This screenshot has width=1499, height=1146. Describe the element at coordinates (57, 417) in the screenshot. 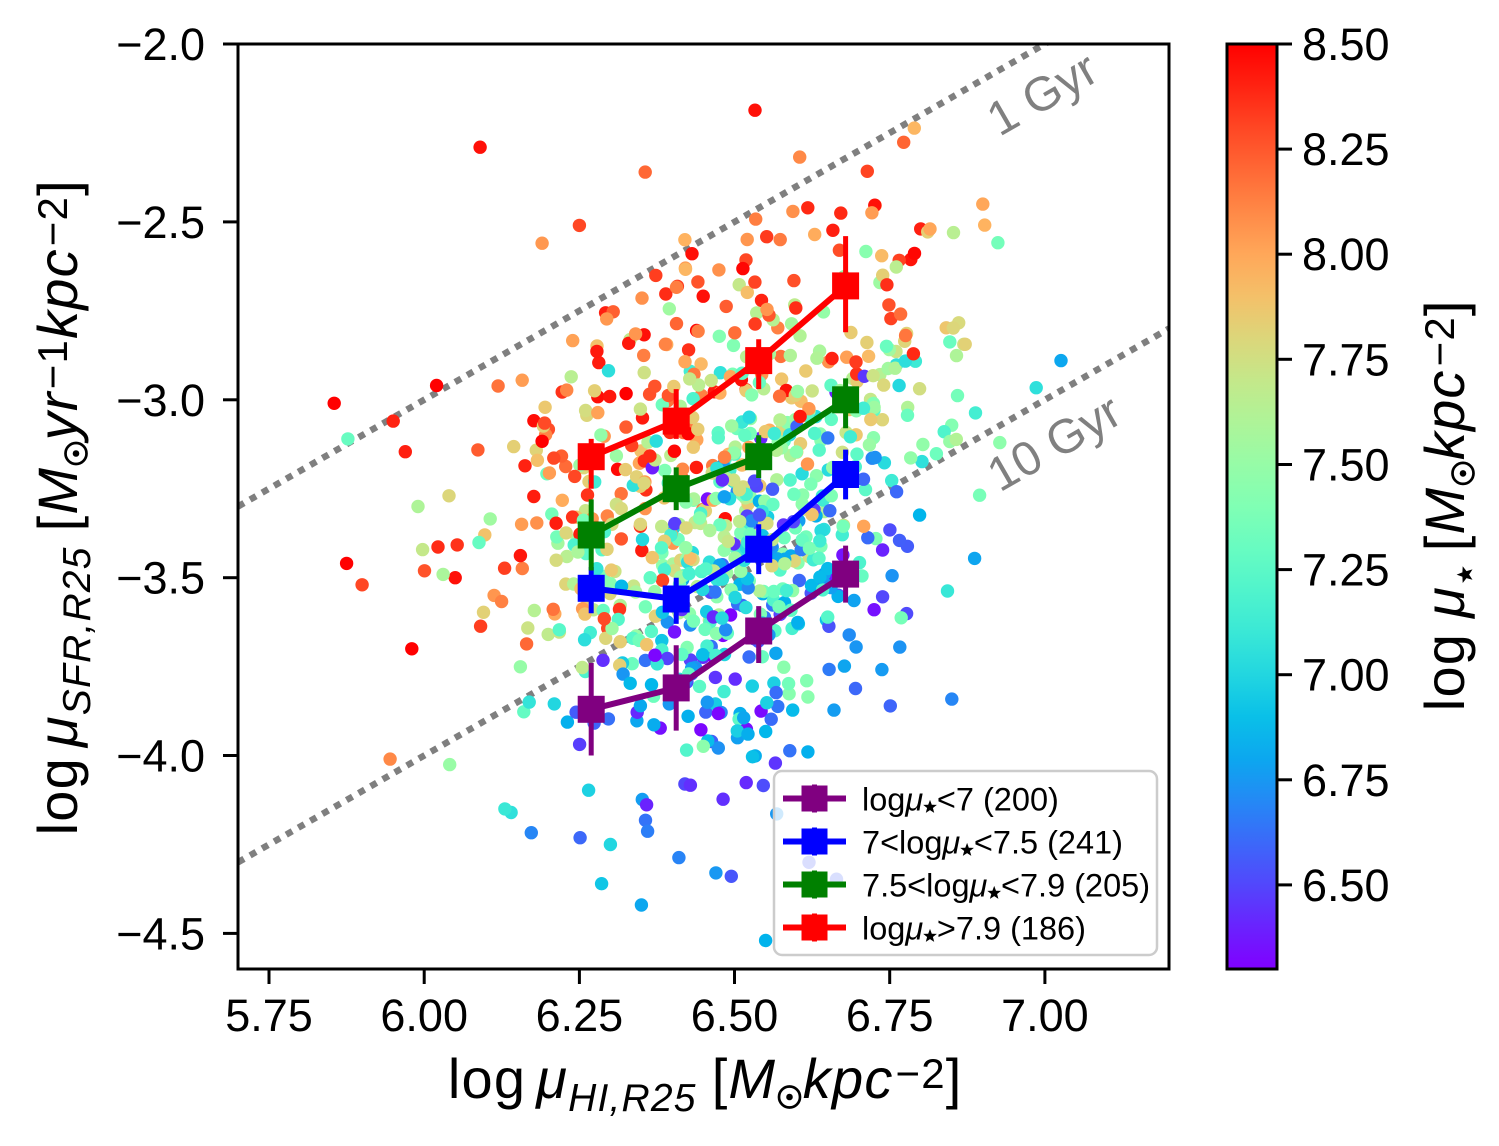

I see `svg-text: yr` at that location.